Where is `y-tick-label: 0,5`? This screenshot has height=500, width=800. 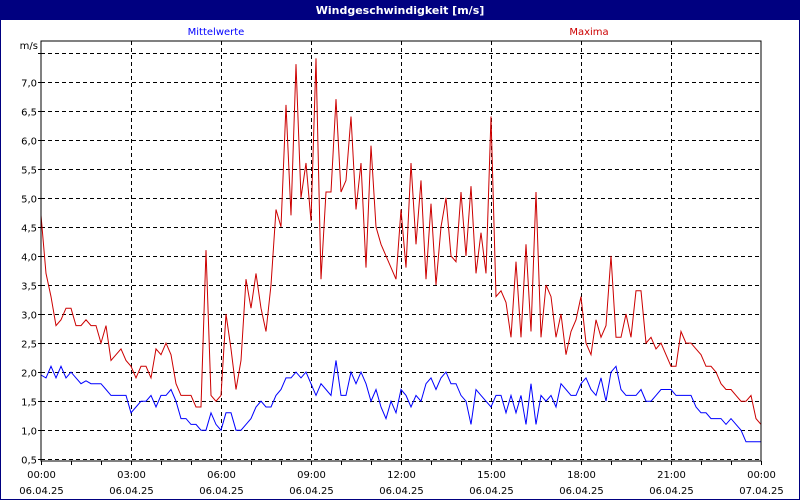
y-tick-label: 0,5 is located at coordinates (29, 461).